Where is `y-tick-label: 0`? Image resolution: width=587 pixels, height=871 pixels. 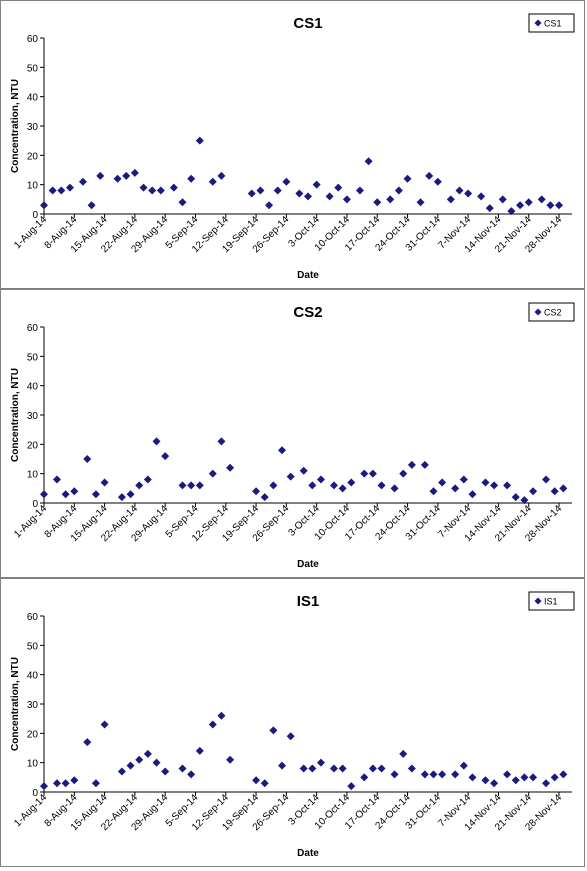 y-tick-label: 0 is located at coordinates (35, 504).